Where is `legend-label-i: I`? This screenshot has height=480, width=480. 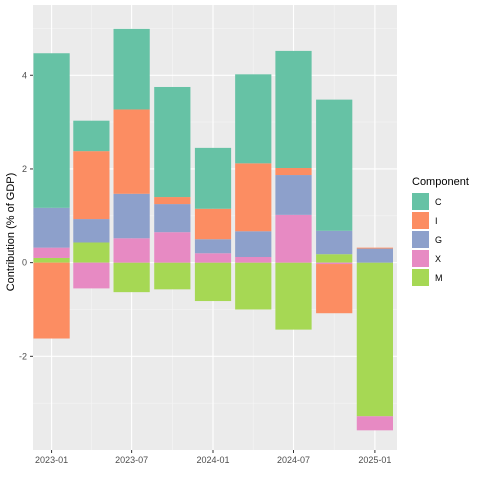 legend-label-i: I is located at coordinates (436, 221).